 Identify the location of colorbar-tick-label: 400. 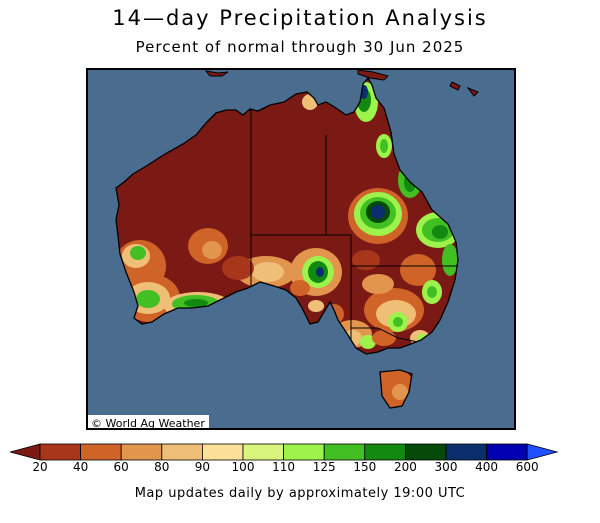
(487, 467).